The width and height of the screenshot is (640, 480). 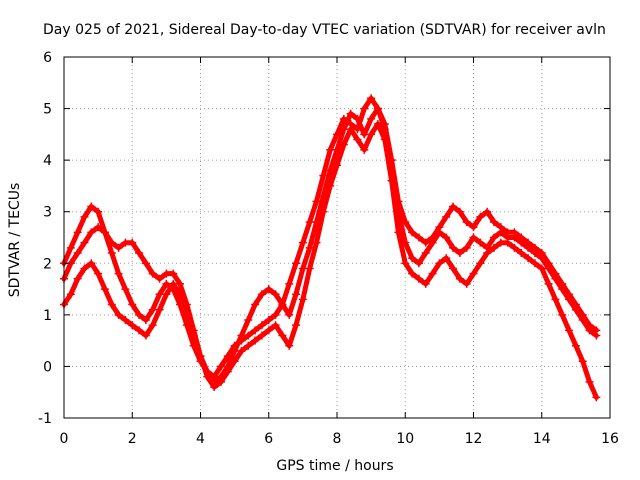 I want to click on x-tick-label: 12, so click(x=474, y=439).